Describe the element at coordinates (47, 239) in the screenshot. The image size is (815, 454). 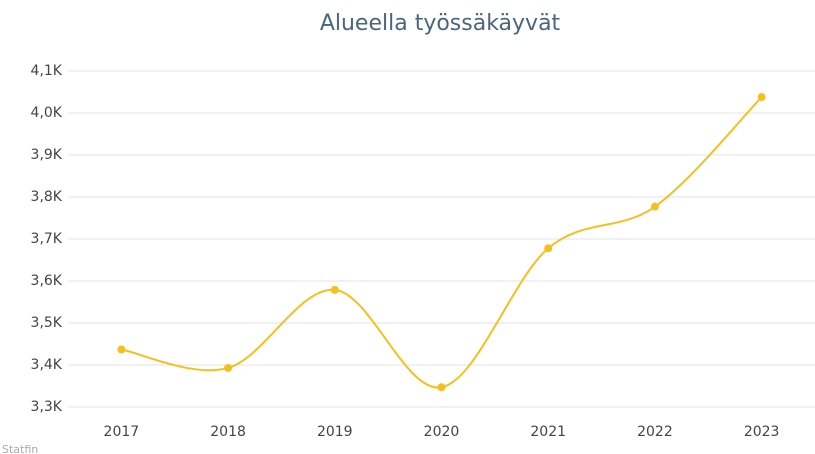
I see `y-tick-label: 3,7K` at that location.